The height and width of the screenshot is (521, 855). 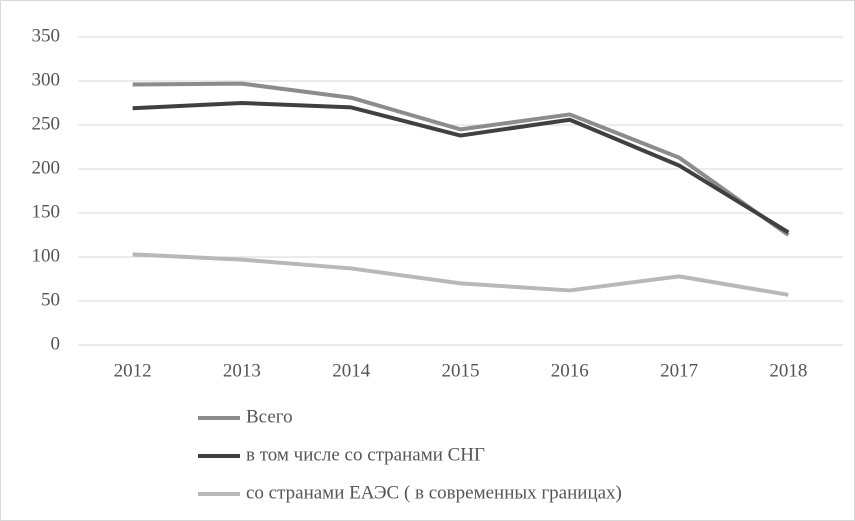 What do you see at coordinates (351, 370) in the screenshot?
I see `x-tick-label: 2014` at bounding box center [351, 370].